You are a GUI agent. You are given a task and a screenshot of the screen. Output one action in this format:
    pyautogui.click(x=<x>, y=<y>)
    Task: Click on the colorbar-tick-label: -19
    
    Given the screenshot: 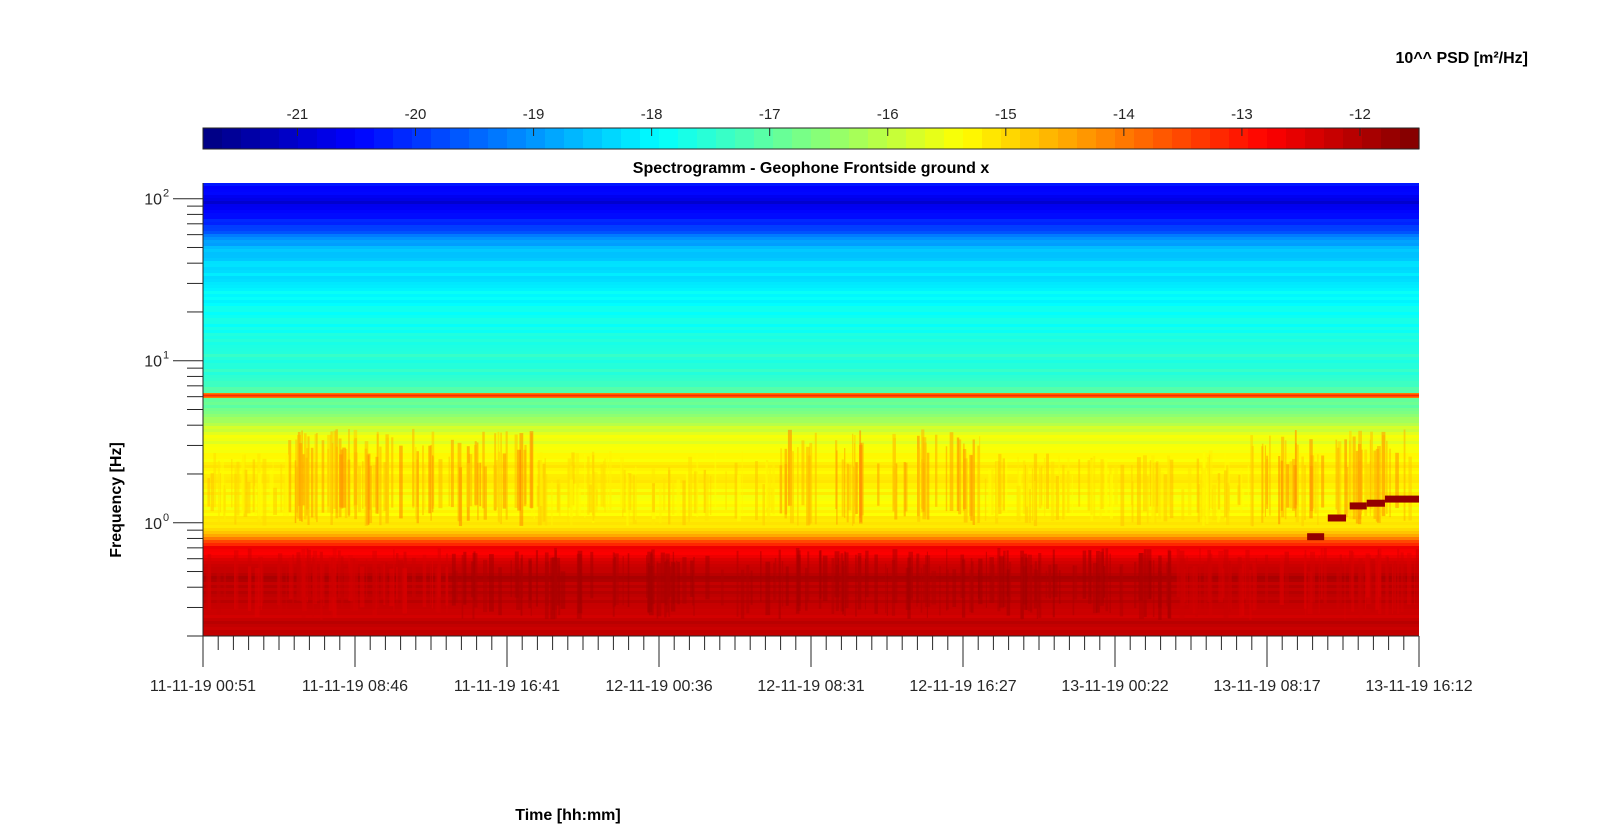 What is the action you would take?
    pyautogui.click(x=534, y=114)
    